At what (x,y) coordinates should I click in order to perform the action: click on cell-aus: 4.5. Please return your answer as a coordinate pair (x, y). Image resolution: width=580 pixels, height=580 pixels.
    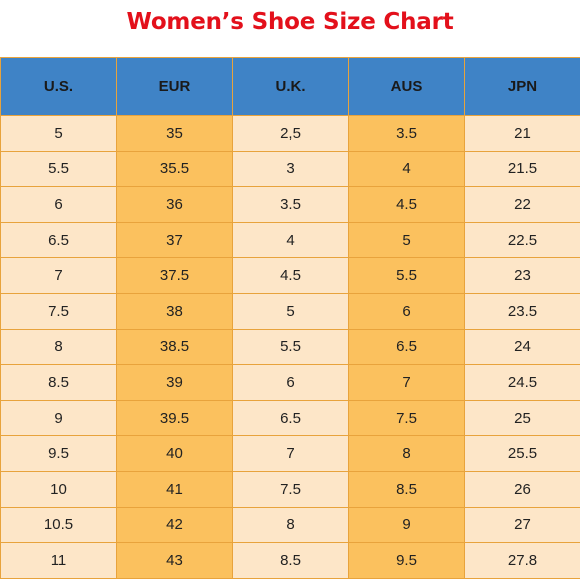
    Looking at the image, I should click on (406, 204).